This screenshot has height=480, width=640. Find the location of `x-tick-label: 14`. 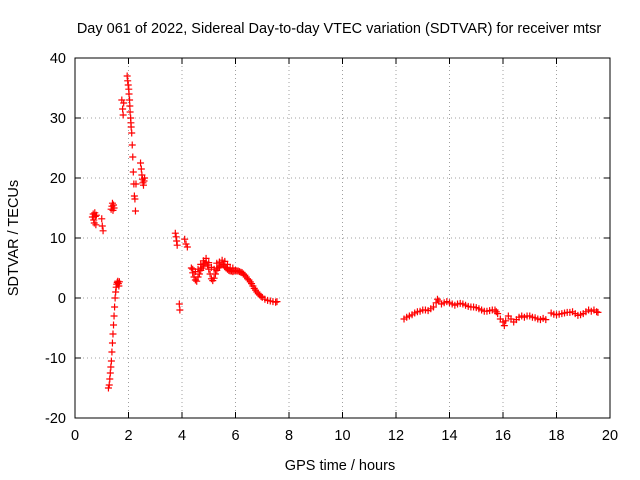

x-tick-label: 14 is located at coordinates (449, 436).